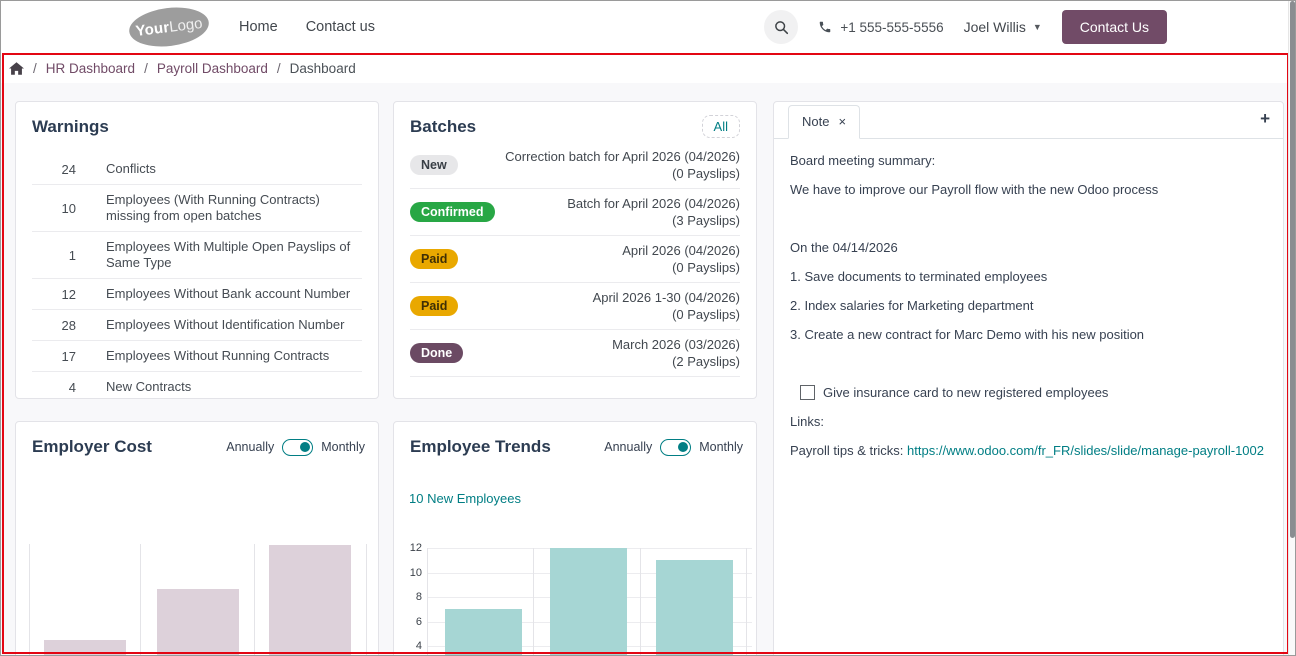 This screenshot has width=1296, height=656. What do you see at coordinates (706, 173) in the screenshot?
I see `batch-payslips-count: (0 Payslips)` at bounding box center [706, 173].